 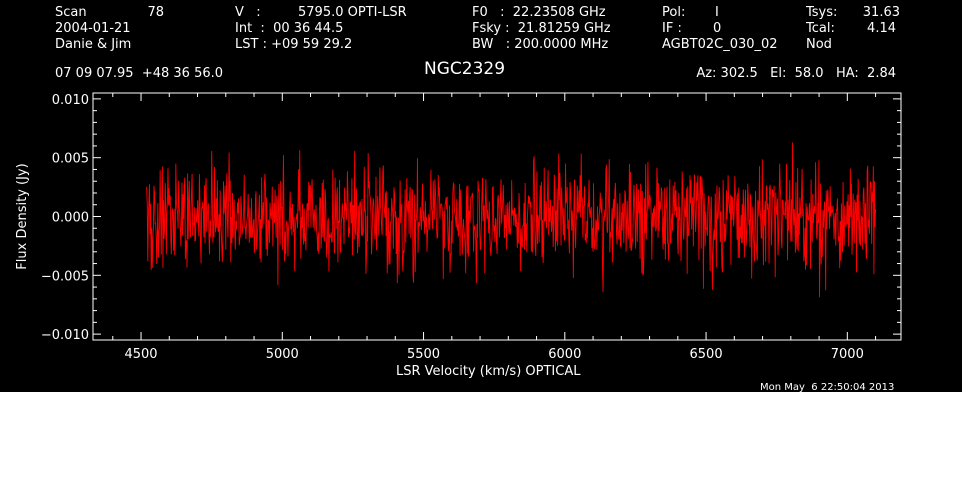 What do you see at coordinates (93, 44) in the screenshot?
I see `observers: Danie & Jim` at bounding box center [93, 44].